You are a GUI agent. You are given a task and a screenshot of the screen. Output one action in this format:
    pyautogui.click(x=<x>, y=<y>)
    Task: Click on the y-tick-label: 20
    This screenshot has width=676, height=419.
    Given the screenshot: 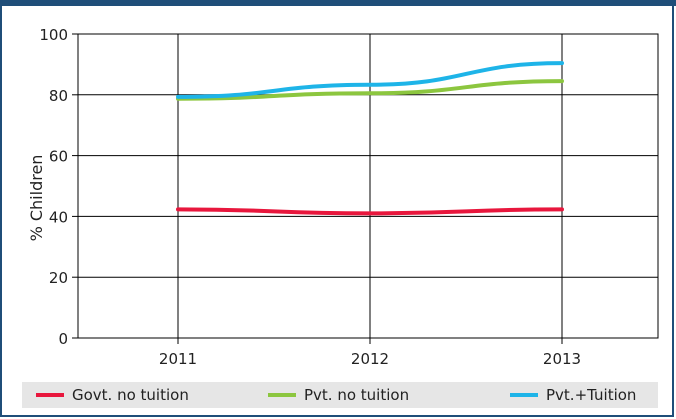 What is the action you would take?
    pyautogui.click(x=58, y=278)
    